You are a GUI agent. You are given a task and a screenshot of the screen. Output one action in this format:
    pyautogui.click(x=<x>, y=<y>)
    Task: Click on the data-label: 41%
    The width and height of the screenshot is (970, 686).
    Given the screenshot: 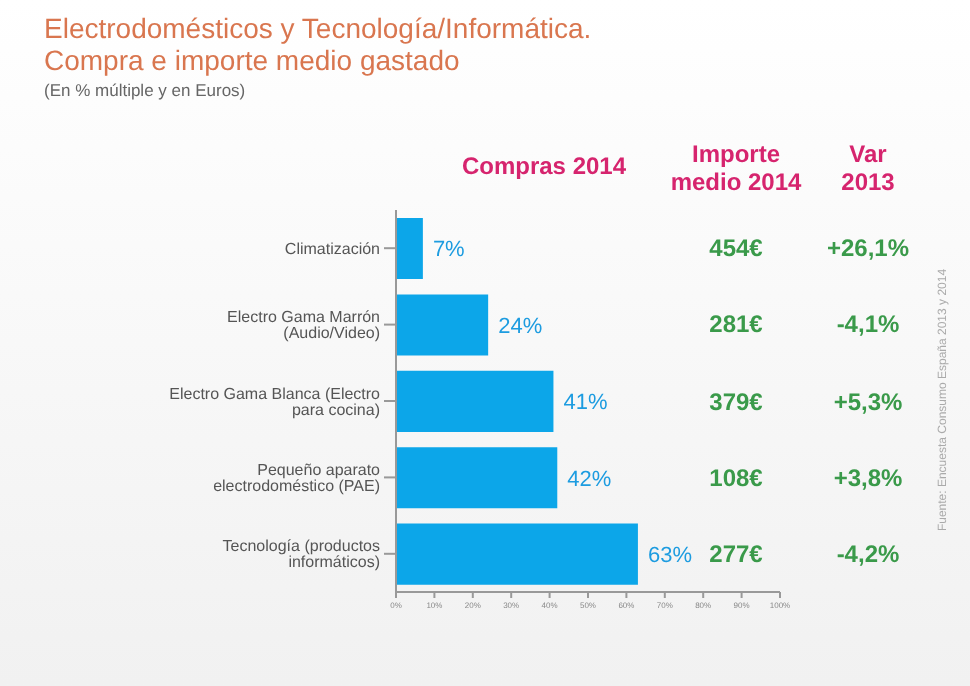 What is the action you would take?
    pyautogui.click(x=585, y=403)
    